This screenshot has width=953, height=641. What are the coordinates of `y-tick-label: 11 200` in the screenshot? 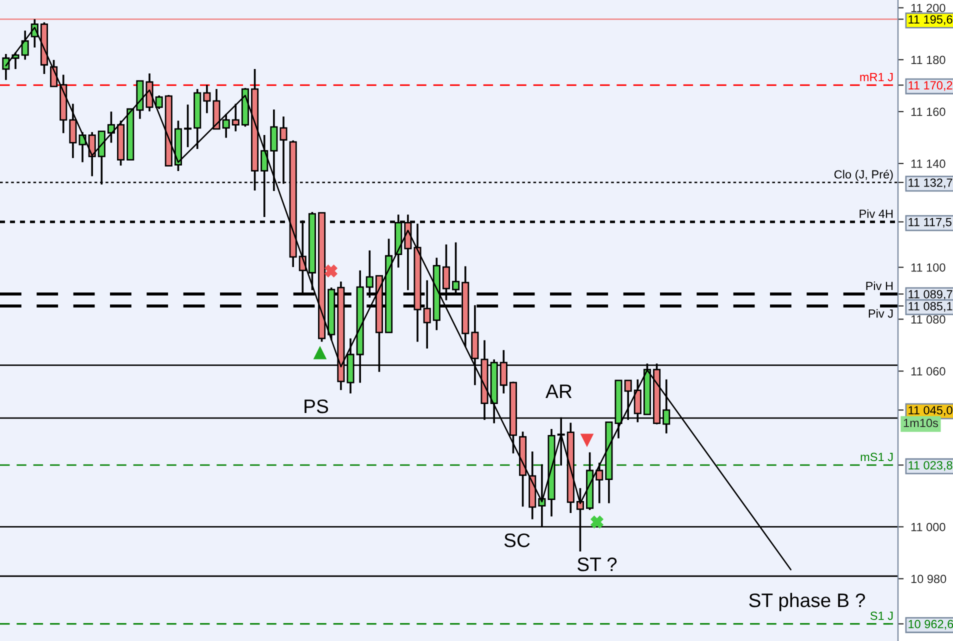 It's located at (928, 8).